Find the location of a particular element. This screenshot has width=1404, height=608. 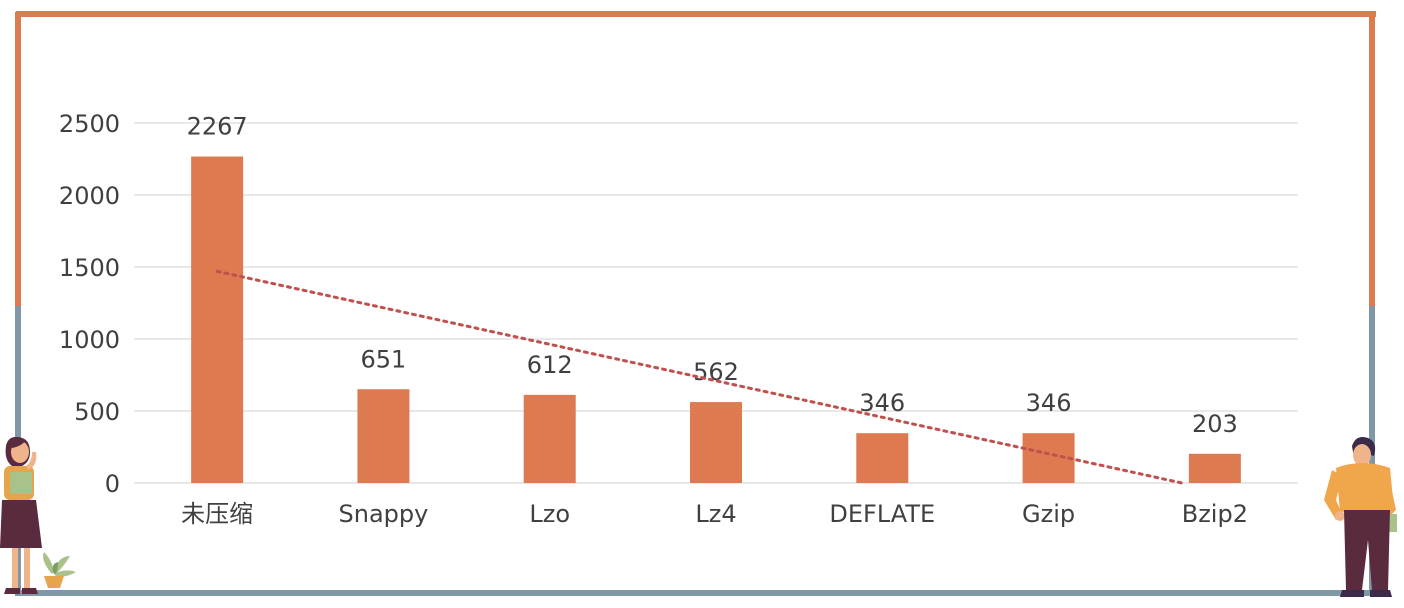

man-holding-card-illustration is located at coordinates (1360, 517).